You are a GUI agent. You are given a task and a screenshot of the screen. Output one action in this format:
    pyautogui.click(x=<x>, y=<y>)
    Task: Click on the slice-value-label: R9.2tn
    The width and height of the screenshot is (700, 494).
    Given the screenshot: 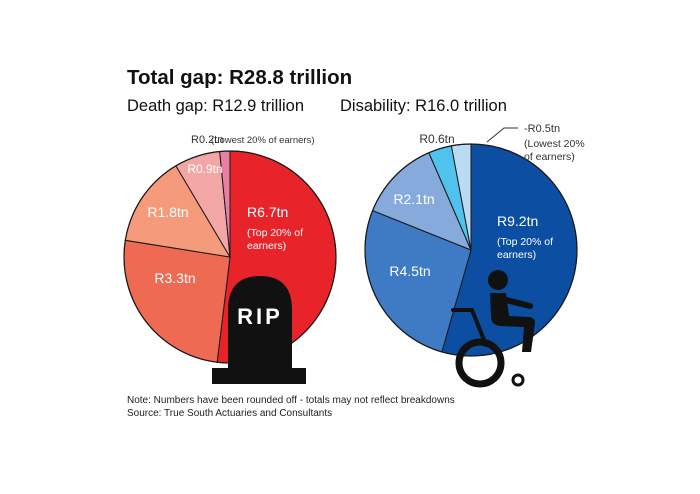 What is the action you would take?
    pyautogui.click(x=517, y=221)
    